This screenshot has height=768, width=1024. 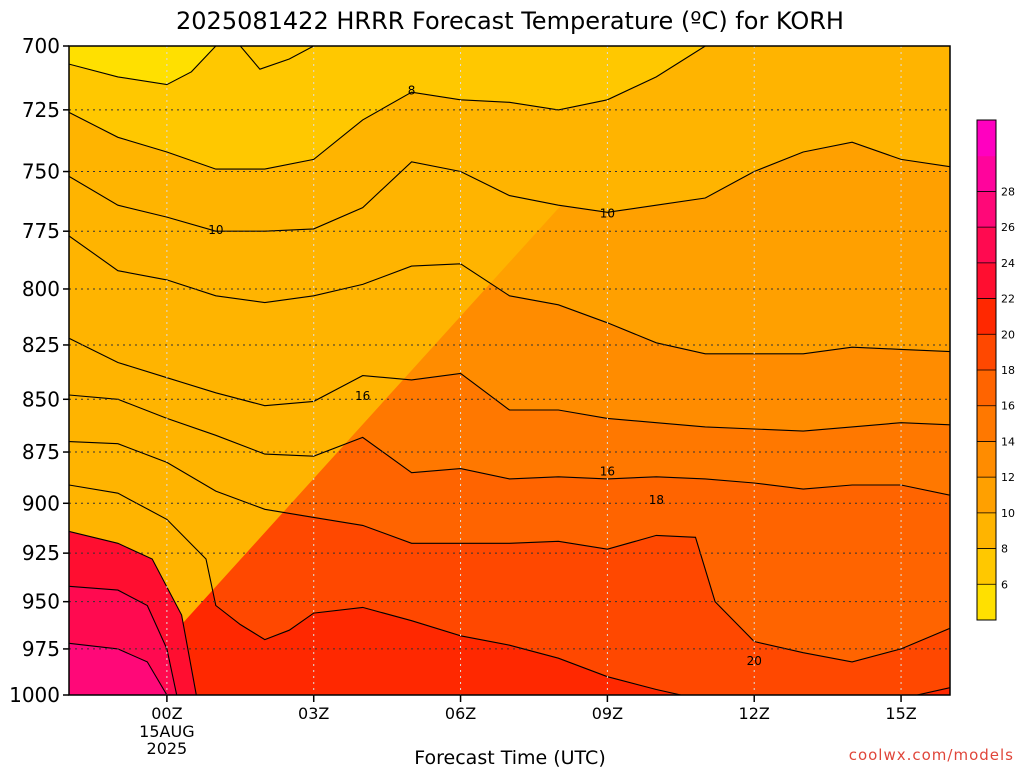 I want to click on colorbar-label: 16, so click(x=1008, y=406).